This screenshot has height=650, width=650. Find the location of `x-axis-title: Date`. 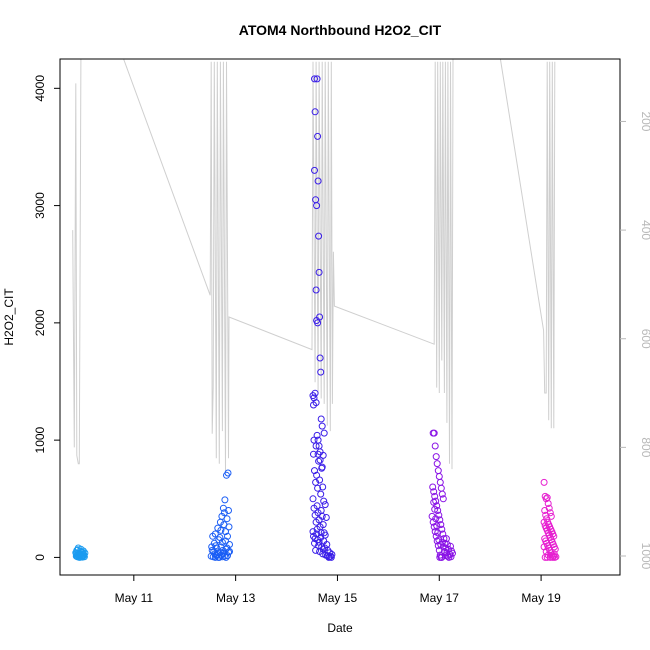

x-axis-title: Date is located at coordinates (340, 628).